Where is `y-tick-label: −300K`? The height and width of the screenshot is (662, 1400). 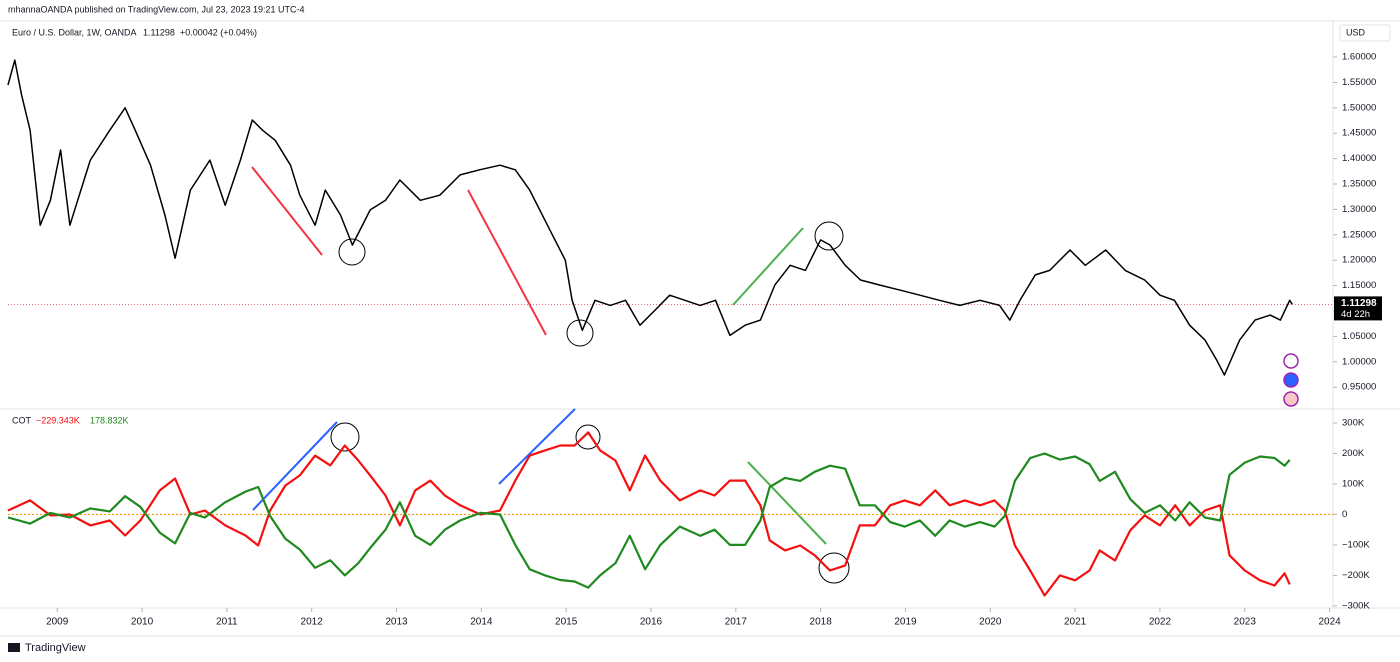 y-tick-label: −300K is located at coordinates (1356, 605).